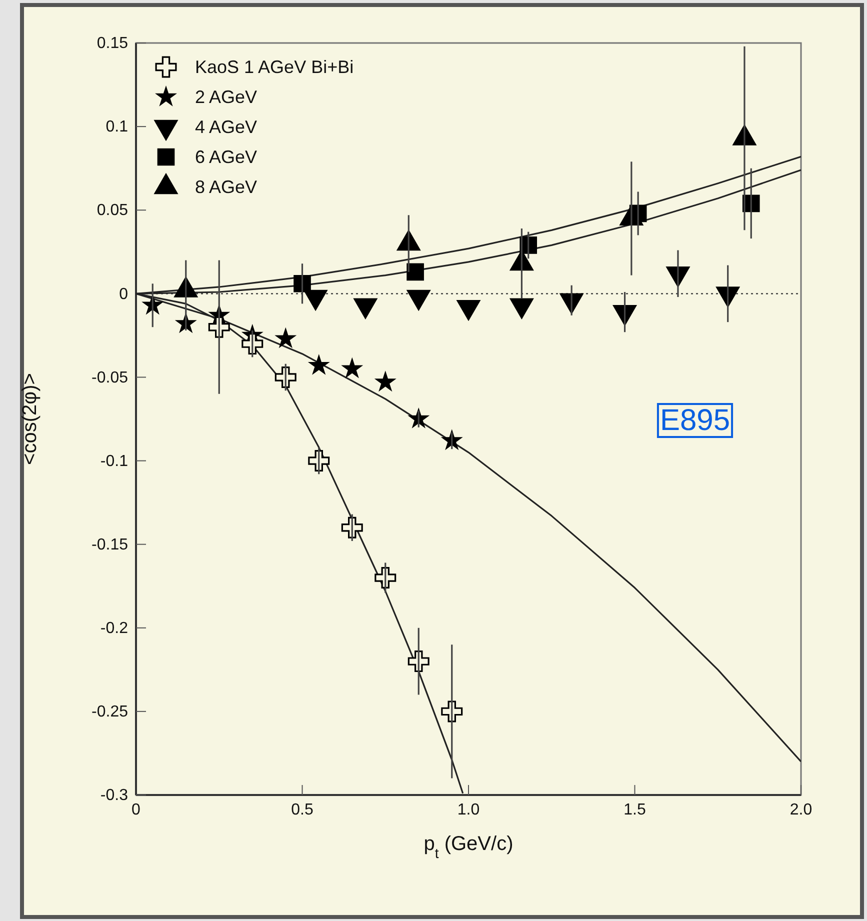 This screenshot has width=867, height=921. What do you see at coordinates (468, 809) in the screenshot?
I see `x-tick-label: 1.0` at bounding box center [468, 809].